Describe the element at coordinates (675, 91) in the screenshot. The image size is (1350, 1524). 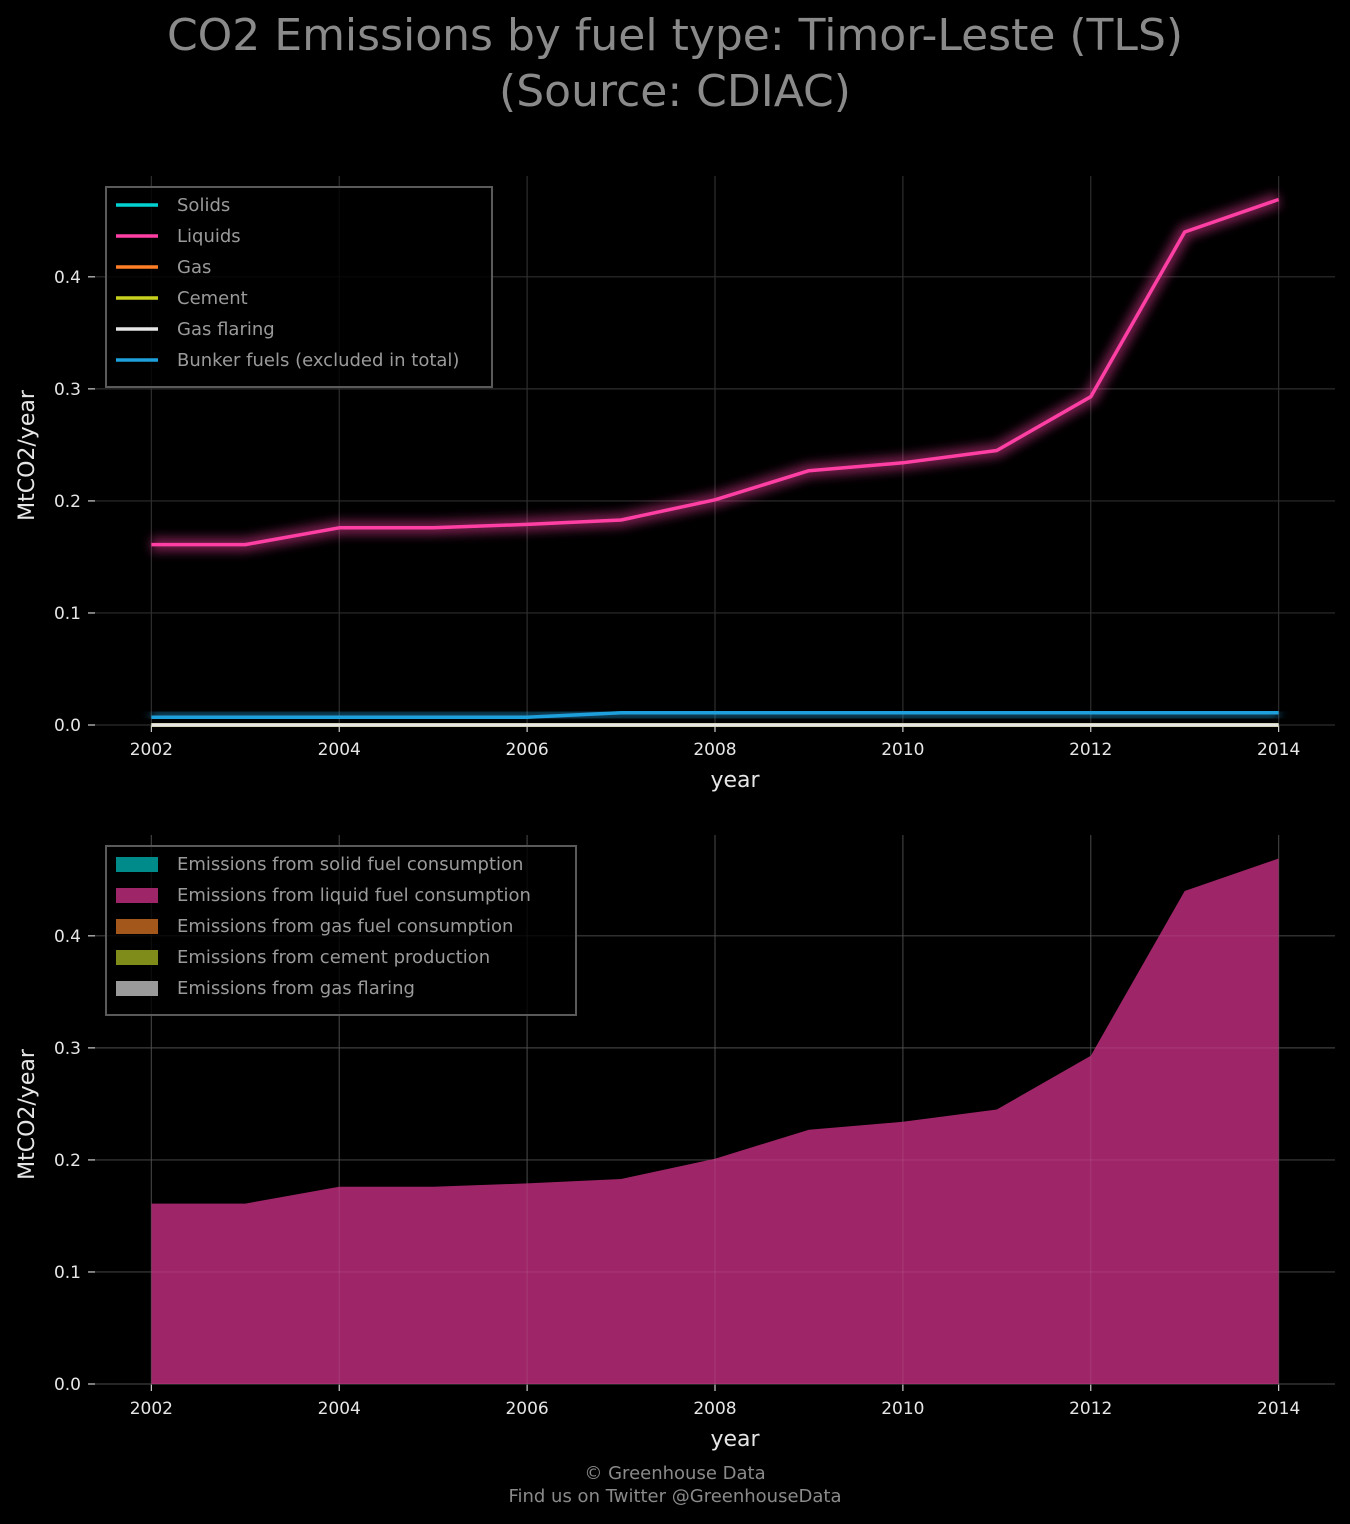
I see `chart-title-line2: (Source: CDIAC)` at that location.